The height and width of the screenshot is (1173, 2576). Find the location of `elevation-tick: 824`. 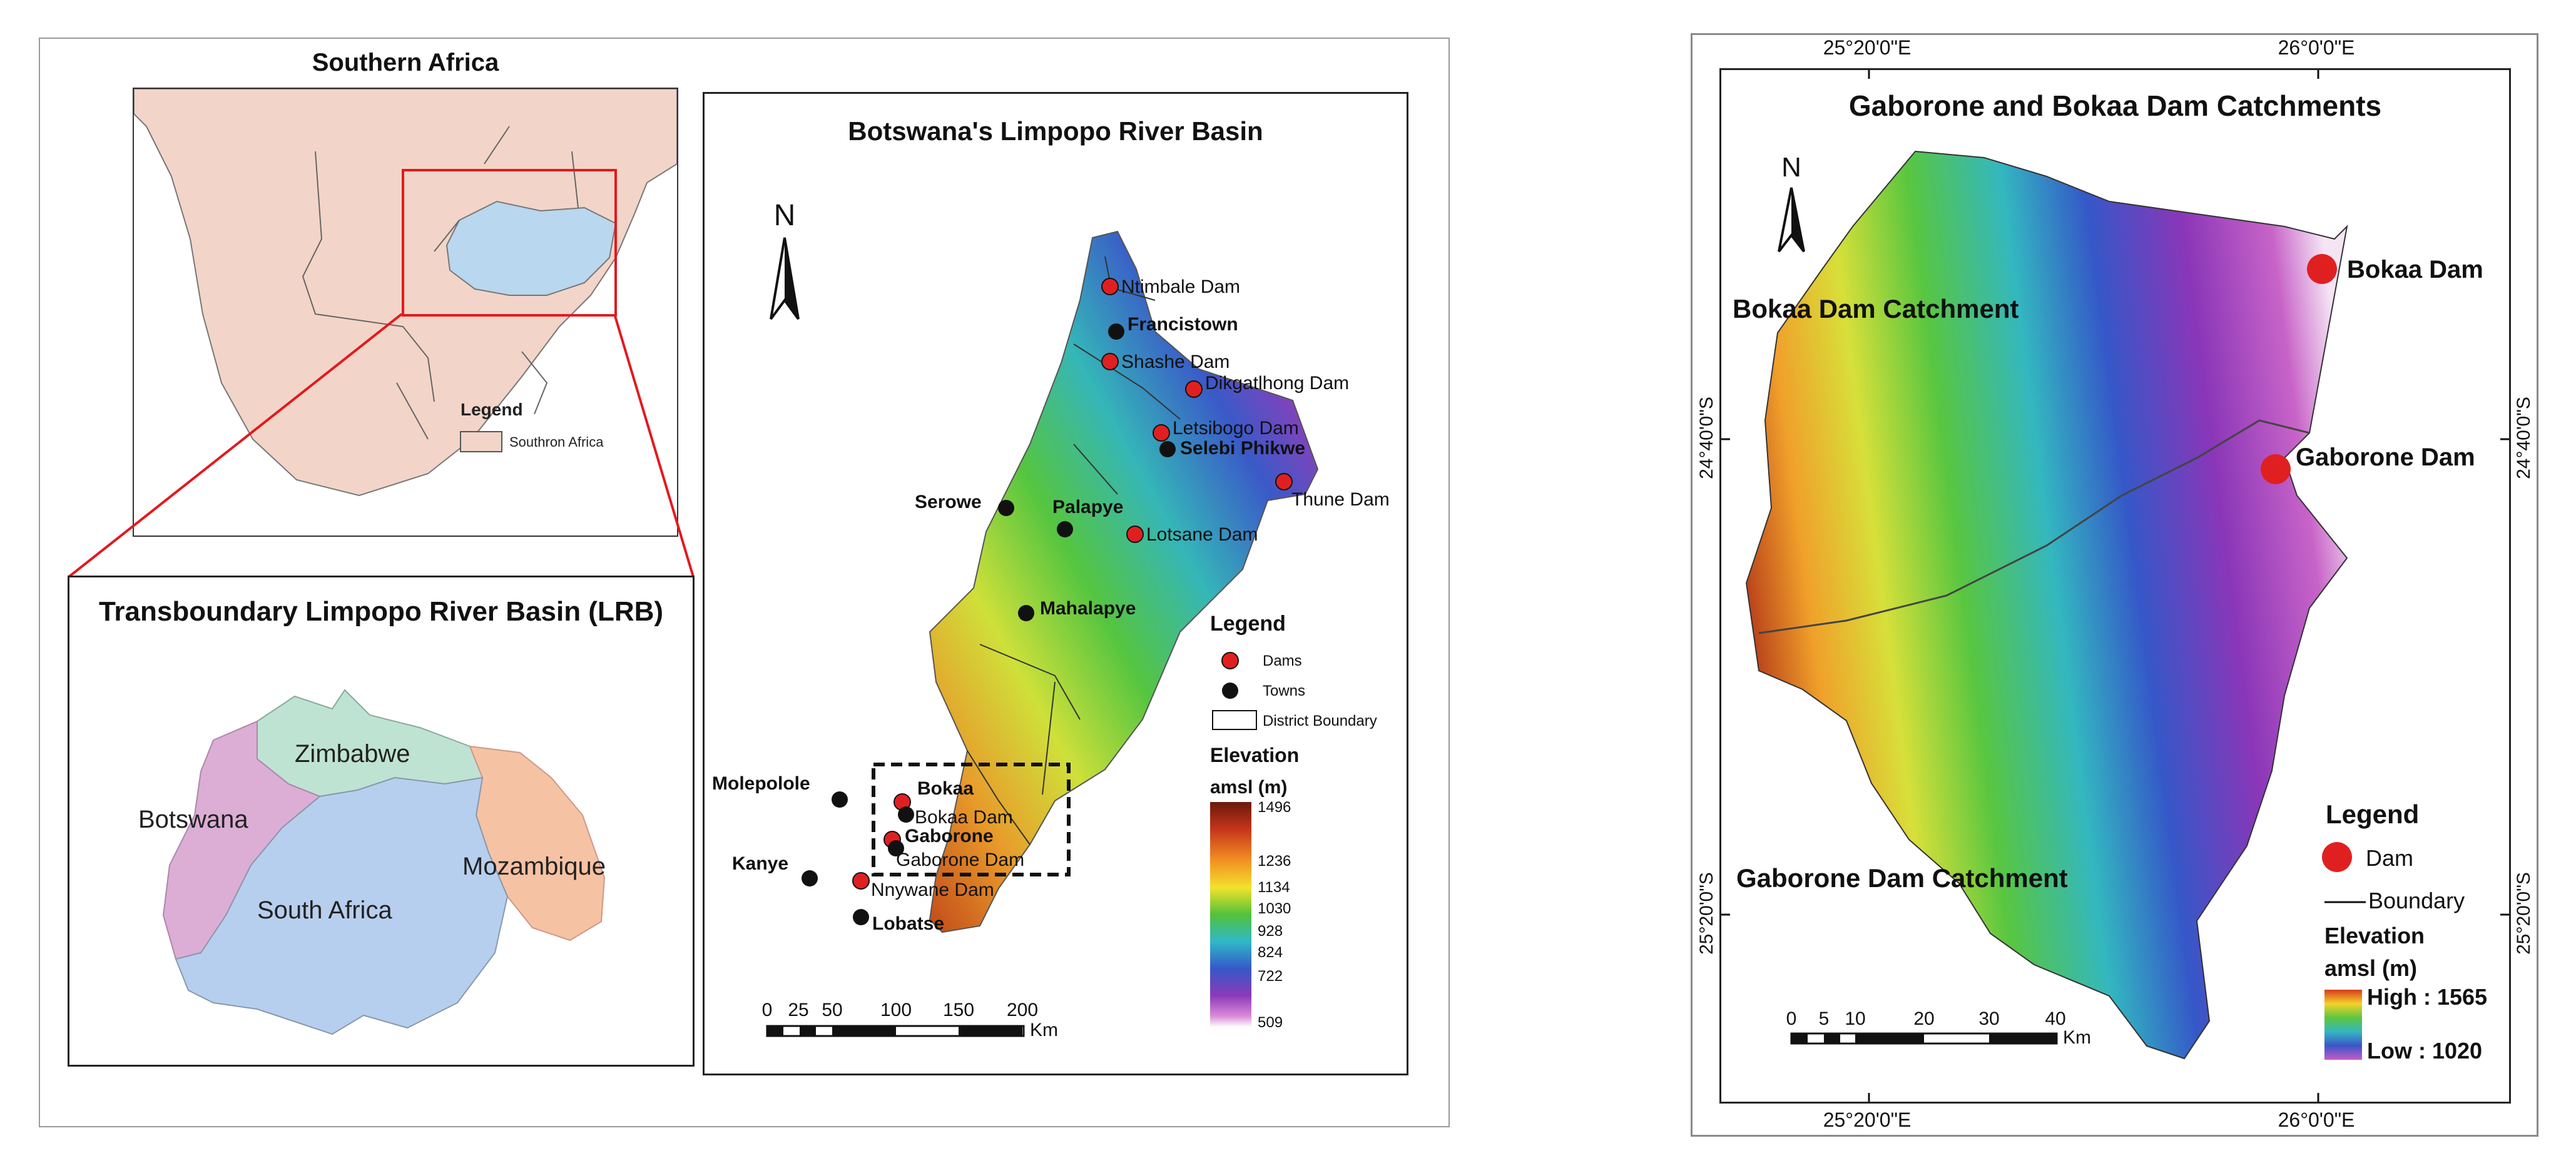

elevation-tick: 824 is located at coordinates (1271, 953).